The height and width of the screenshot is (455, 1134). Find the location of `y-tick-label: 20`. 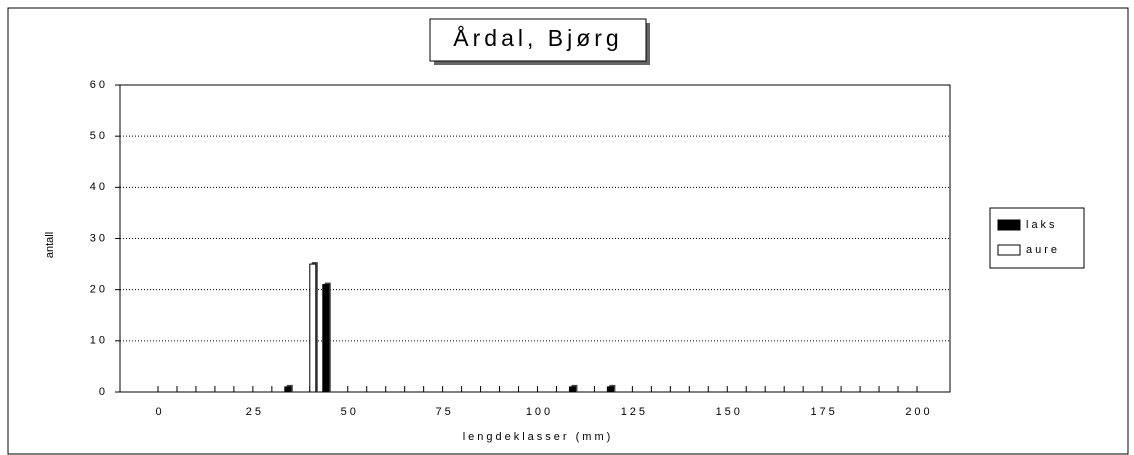

y-tick-label: 20 is located at coordinates (99, 290).